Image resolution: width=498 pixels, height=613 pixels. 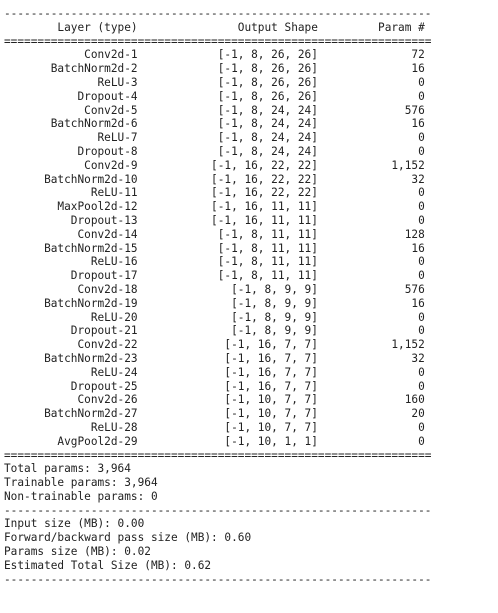 What do you see at coordinates (214, 441) in the screenshot?
I see `table-row: AvgPool2d-29 [-1, 10, 1, 1] 0` at bounding box center [214, 441].